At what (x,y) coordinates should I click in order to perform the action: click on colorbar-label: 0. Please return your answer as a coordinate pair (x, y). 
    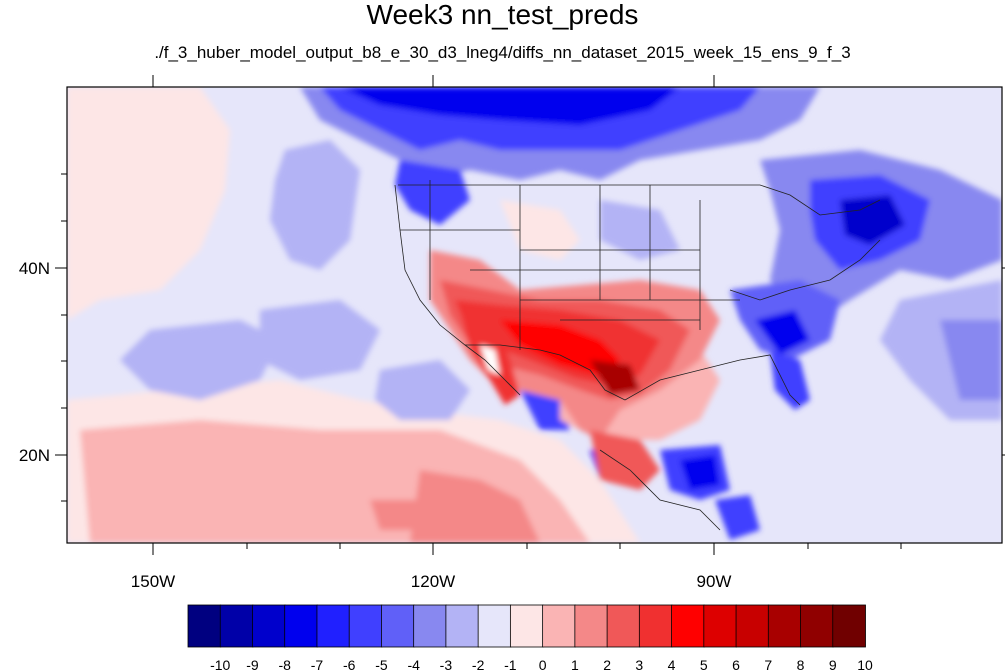
    Looking at the image, I should click on (543, 664).